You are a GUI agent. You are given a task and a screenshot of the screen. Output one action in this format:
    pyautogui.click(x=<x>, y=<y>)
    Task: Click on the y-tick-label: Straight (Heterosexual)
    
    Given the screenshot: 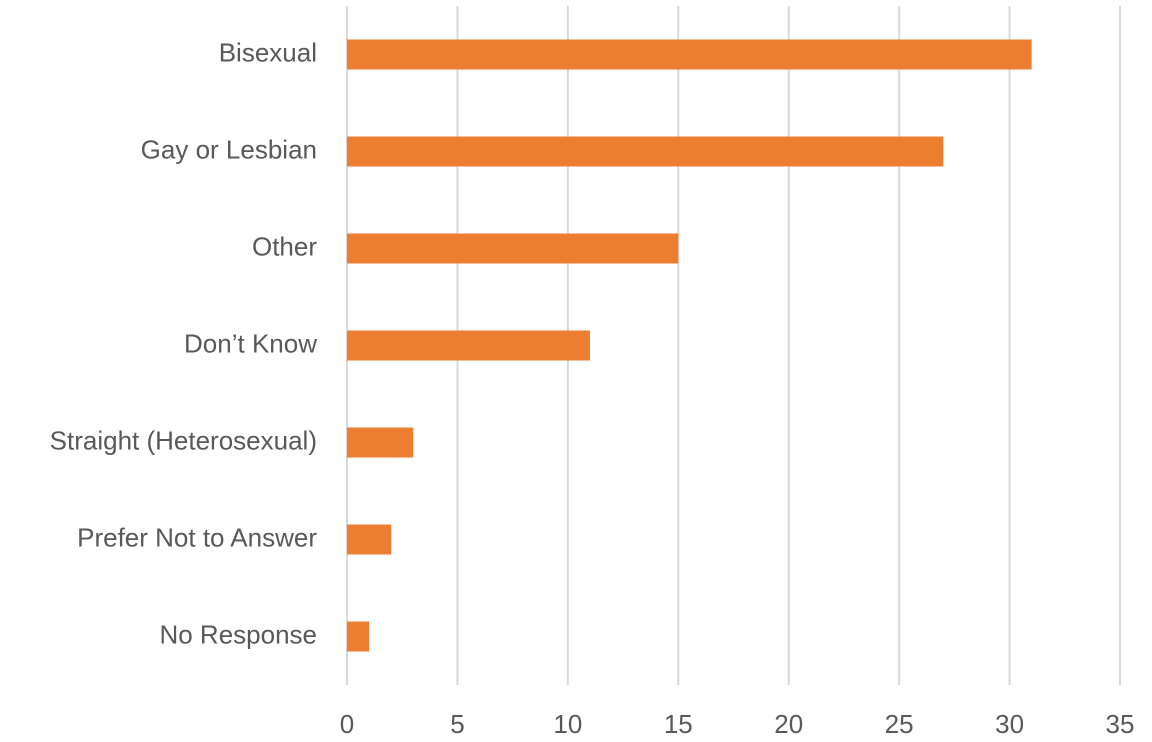 What is the action you would take?
    pyautogui.click(x=183, y=440)
    